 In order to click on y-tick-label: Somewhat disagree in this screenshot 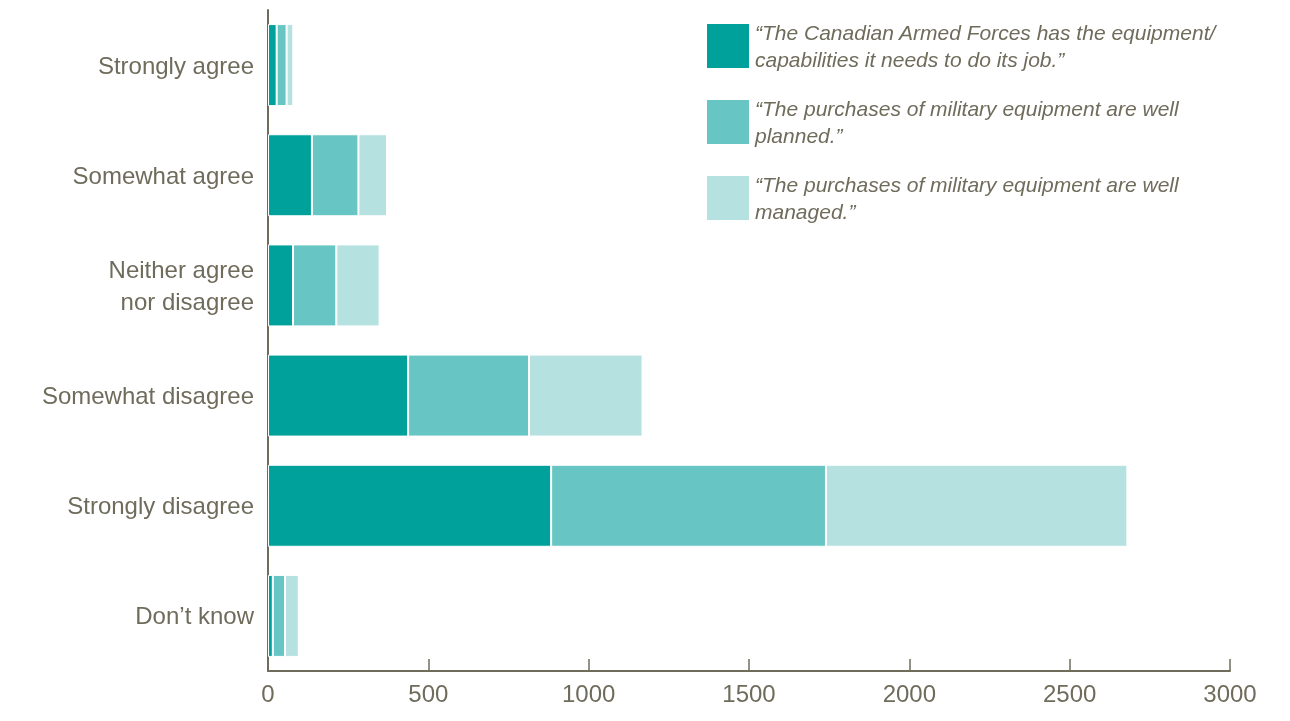, I will do `click(147, 396)`.